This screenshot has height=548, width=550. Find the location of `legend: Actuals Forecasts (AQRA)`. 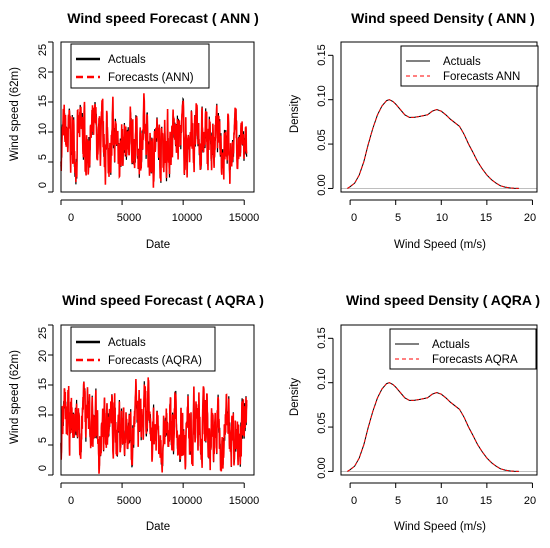

legend: Actuals Forecasts (AQRA) is located at coordinates (143, 349).